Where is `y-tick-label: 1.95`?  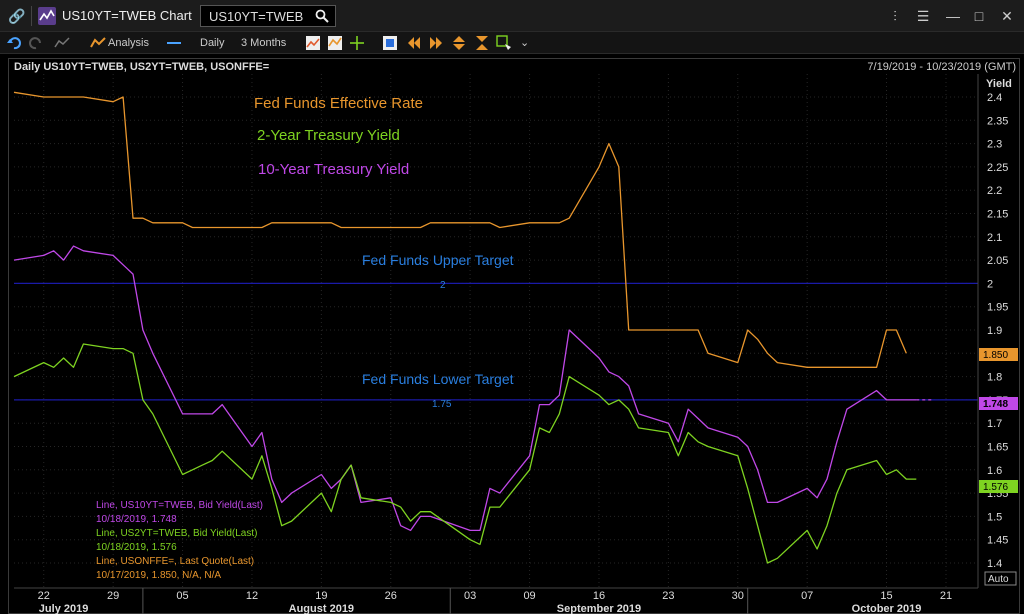 y-tick-label: 1.95 is located at coordinates (997, 308).